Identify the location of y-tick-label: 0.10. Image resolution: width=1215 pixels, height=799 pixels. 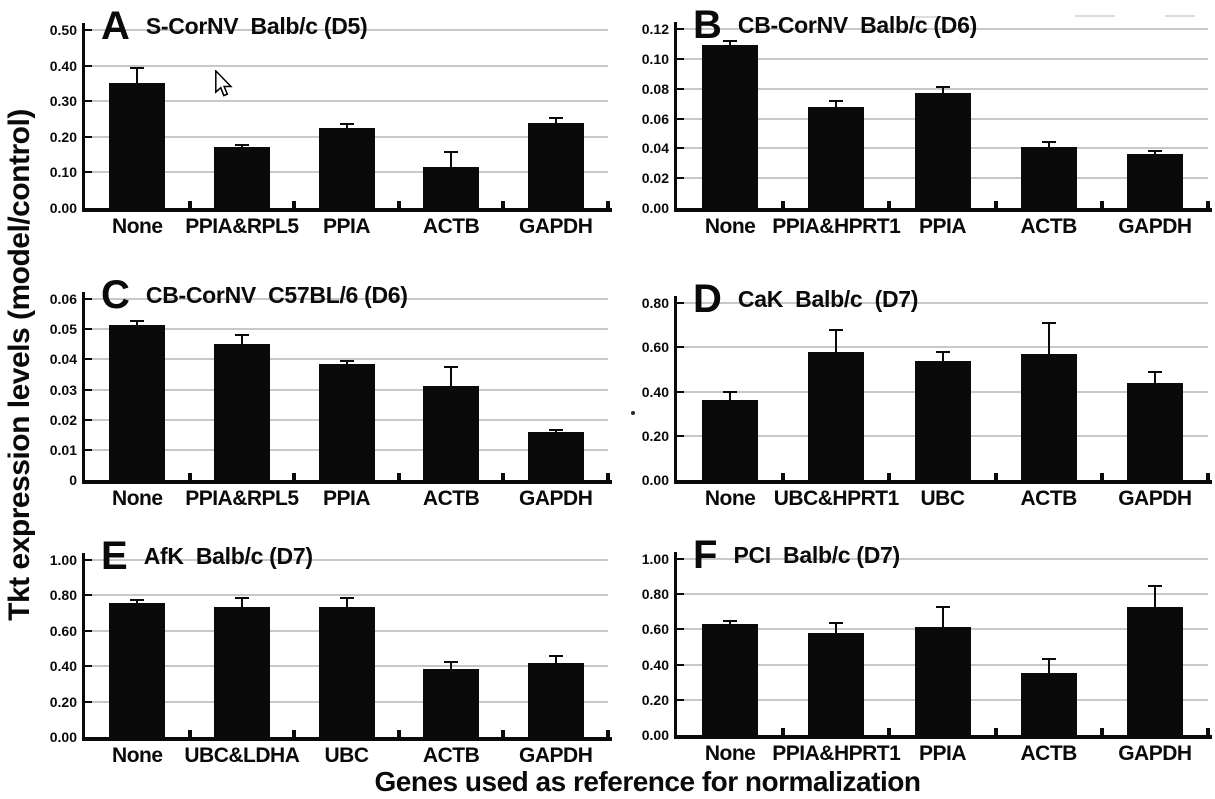
(655, 58).